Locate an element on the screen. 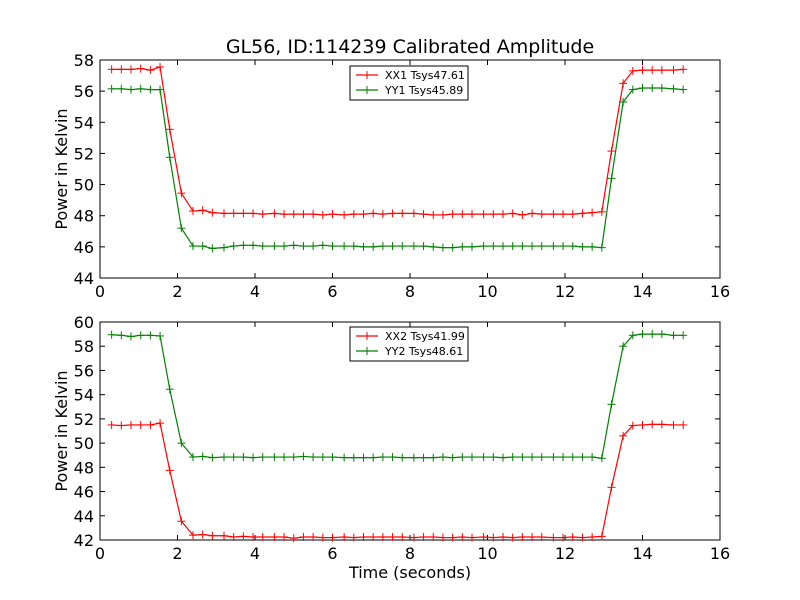 The image size is (800, 600). y-tick-label: 60 is located at coordinates (84, 322).